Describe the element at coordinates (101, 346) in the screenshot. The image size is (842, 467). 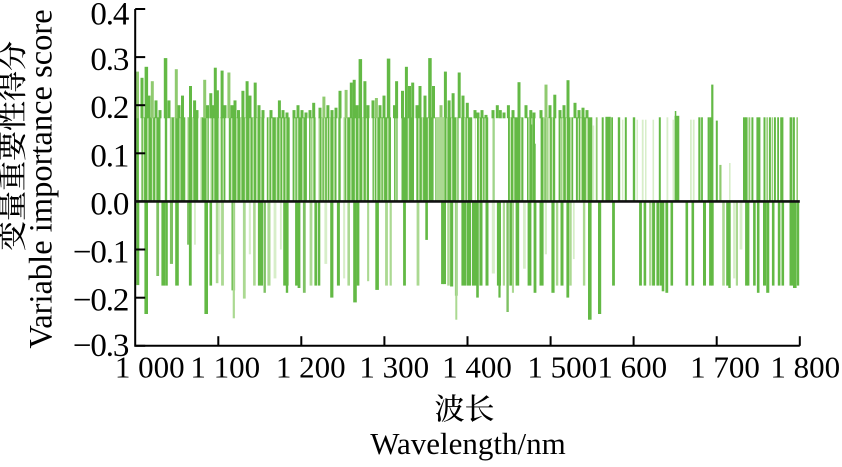
I see `svg-text: −0.3` at that location.